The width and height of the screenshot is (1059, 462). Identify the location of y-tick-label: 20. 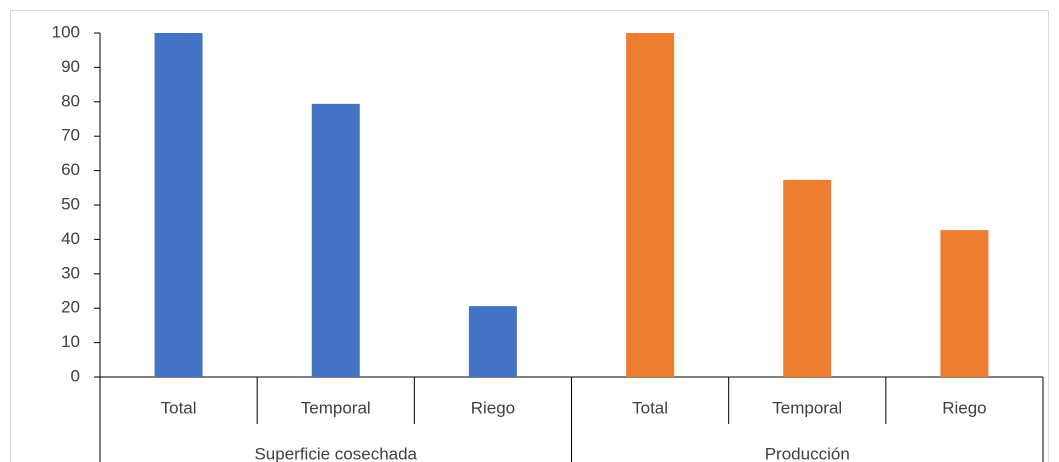
(70, 307).